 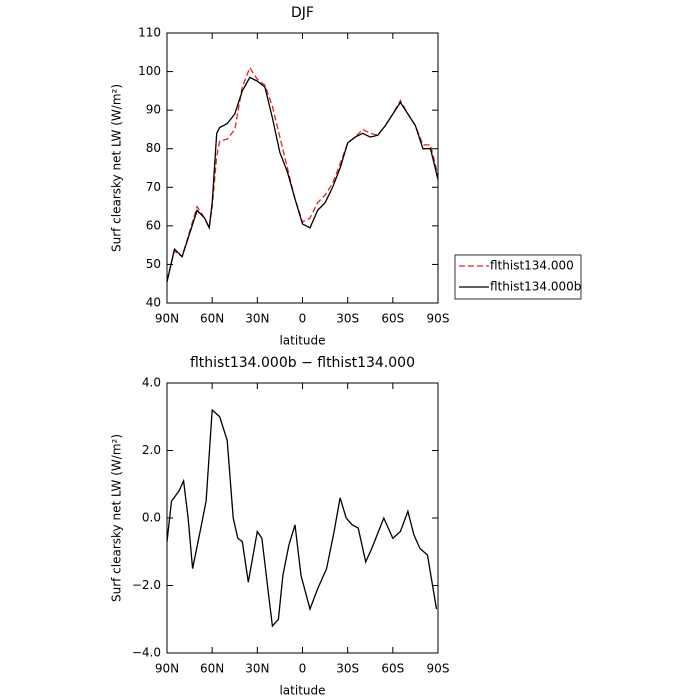 I want to click on y-tick-label: 90, so click(x=153, y=110).